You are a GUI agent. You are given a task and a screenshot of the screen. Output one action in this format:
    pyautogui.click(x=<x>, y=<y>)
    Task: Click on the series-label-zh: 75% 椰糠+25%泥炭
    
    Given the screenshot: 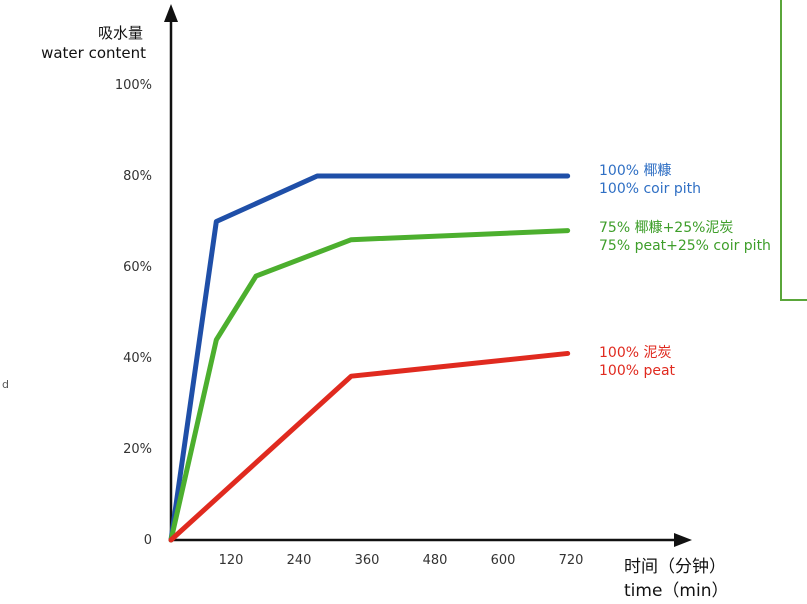 What is the action you would take?
    pyautogui.click(x=666, y=227)
    